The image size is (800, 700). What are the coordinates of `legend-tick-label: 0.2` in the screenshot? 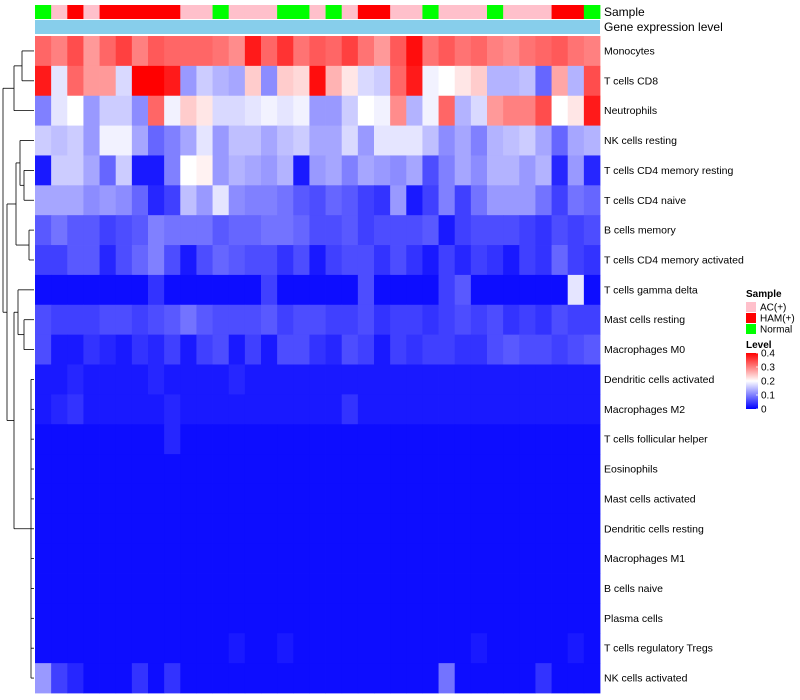 It's located at (768, 382).